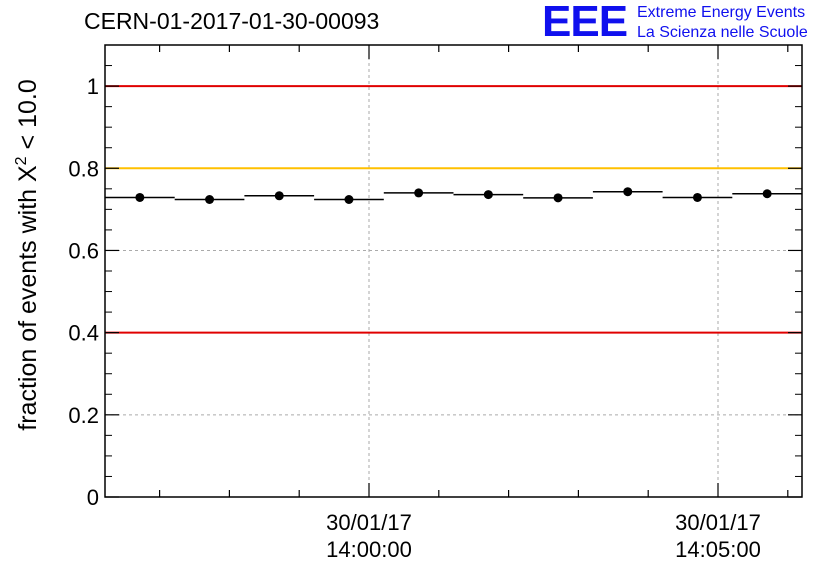 This screenshot has height=572, width=836. I want to click on logo-text-line2: La Scienza nelle Scuole, so click(722, 32).